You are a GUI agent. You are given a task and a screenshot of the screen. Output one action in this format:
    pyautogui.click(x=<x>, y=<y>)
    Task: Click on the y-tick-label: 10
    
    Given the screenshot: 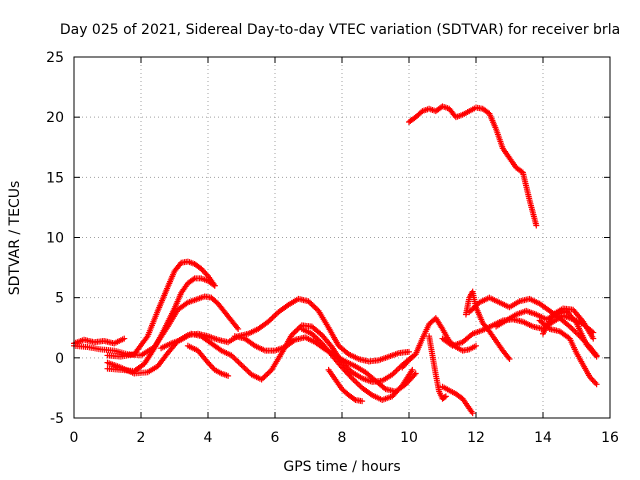 What is the action you would take?
    pyautogui.click(x=55, y=239)
    